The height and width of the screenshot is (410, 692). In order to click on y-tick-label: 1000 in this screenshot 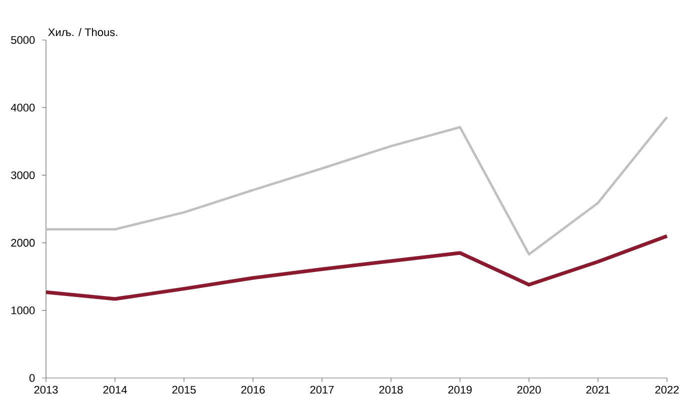, I will do `click(23, 310)`.